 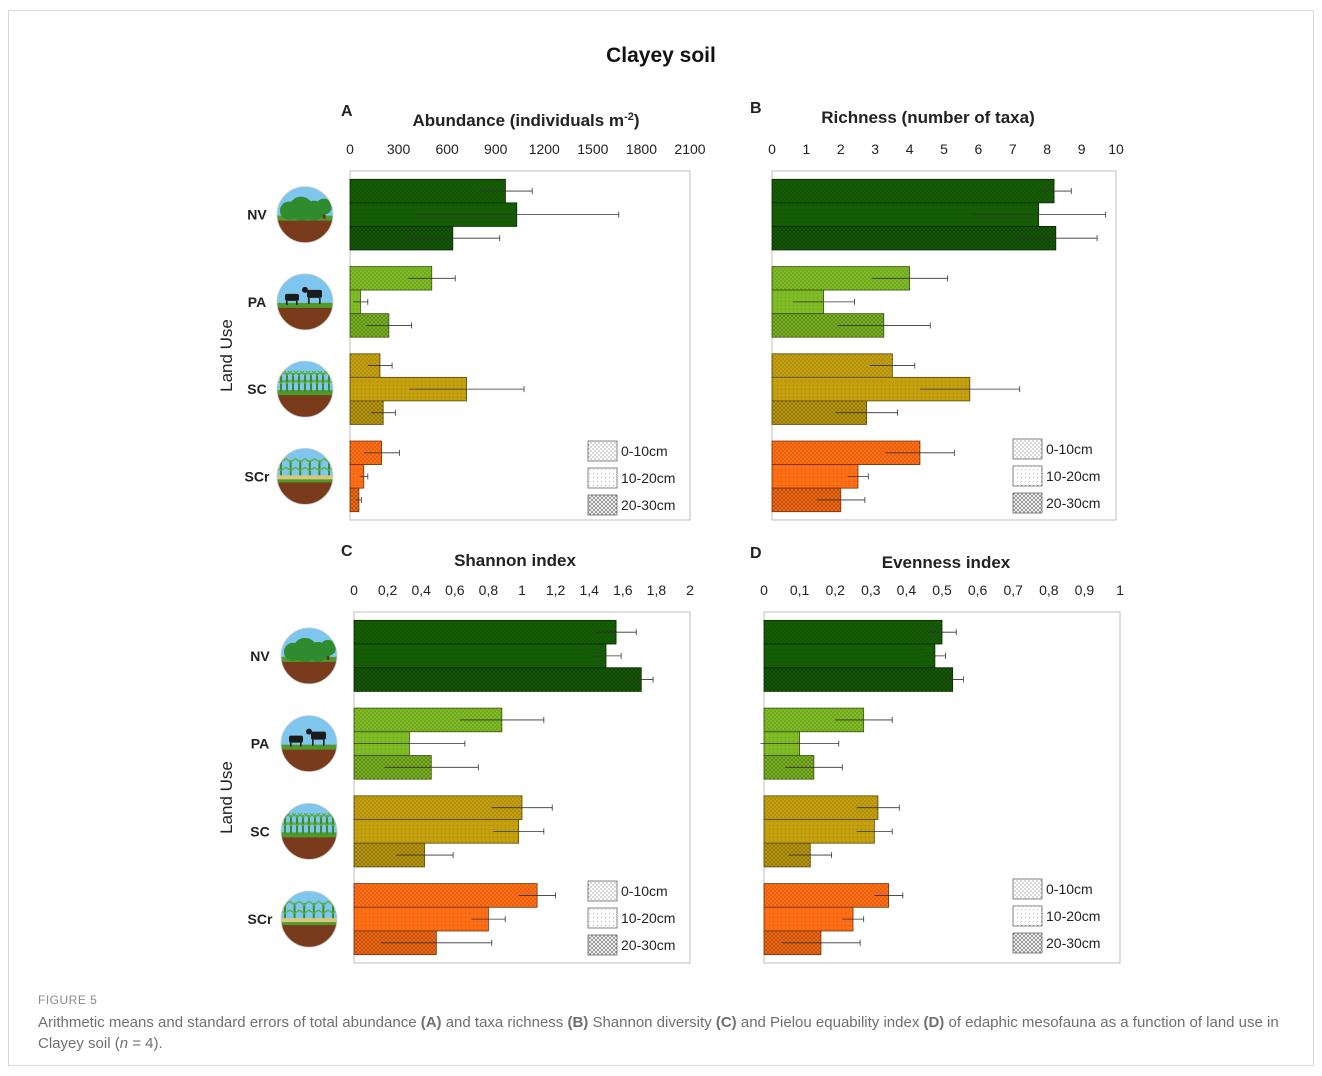 I want to click on caption-part: Shannon diversity, so click(x=652, y=1022).